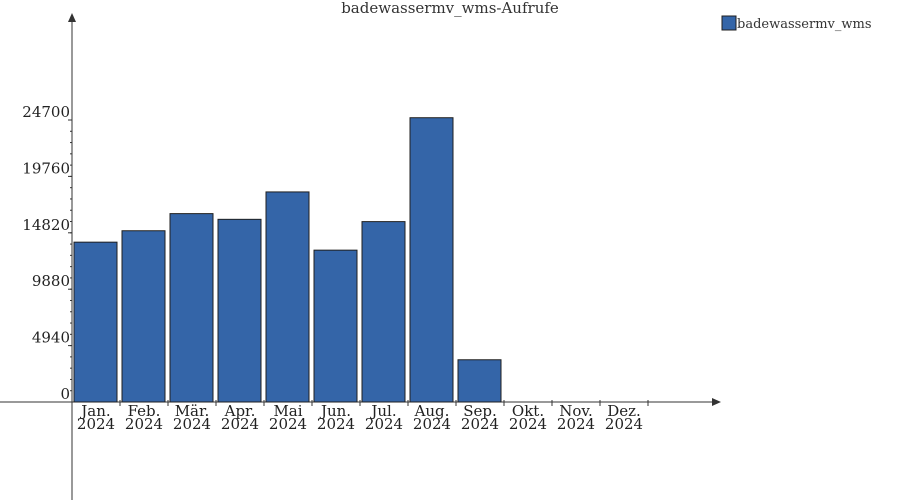 This screenshot has height=500, width=900. What do you see at coordinates (432, 411) in the screenshot?
I see `x-tick-month: Aug.` at bounding box center [432, 411].